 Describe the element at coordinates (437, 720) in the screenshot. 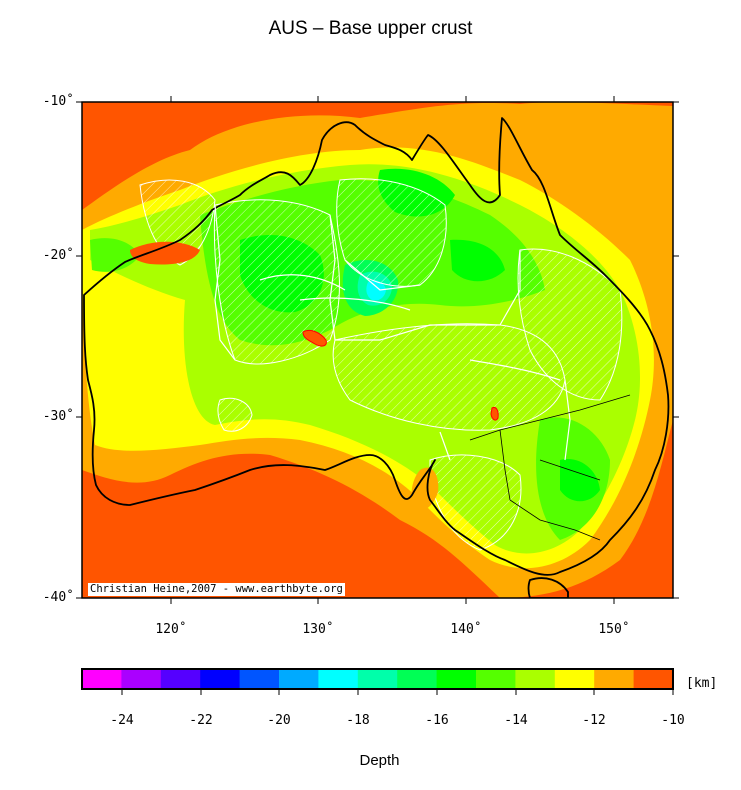

I see `colorbar-tick-label: -16` at that location.